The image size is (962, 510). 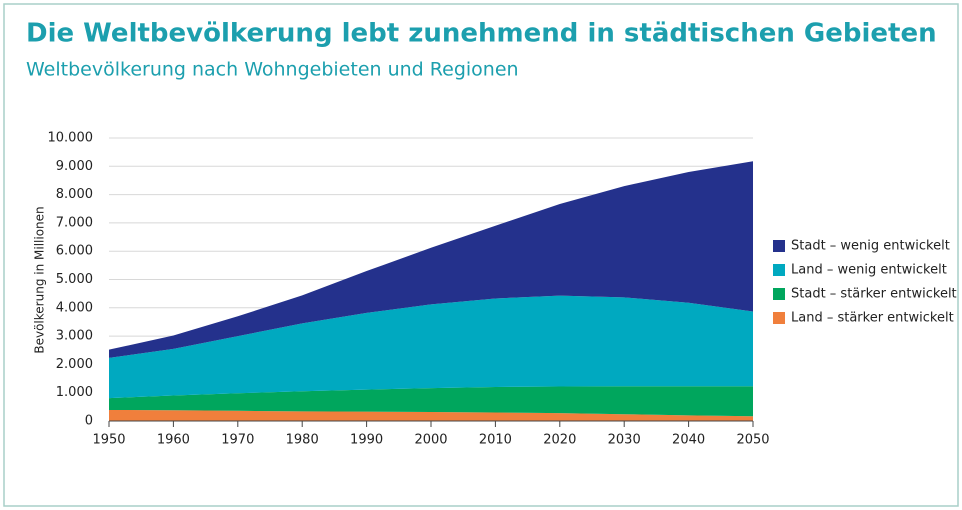 I want to click on y-tick-label: 10.000, so click(x=71, y=138).